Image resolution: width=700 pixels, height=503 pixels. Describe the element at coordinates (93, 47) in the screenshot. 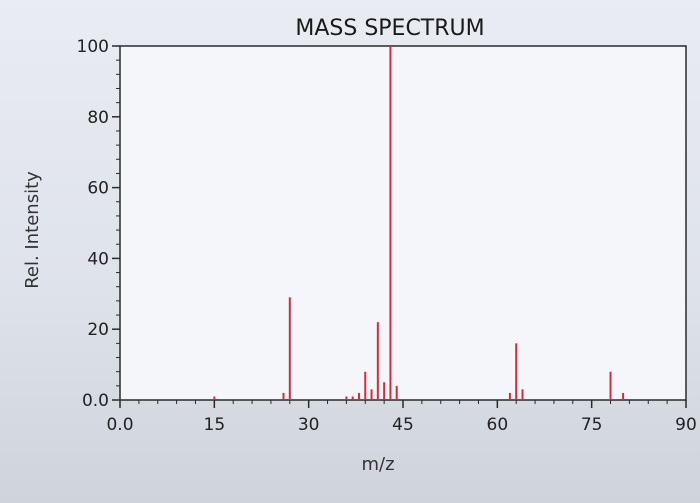

I see `y-tick-label: 100` at that location.